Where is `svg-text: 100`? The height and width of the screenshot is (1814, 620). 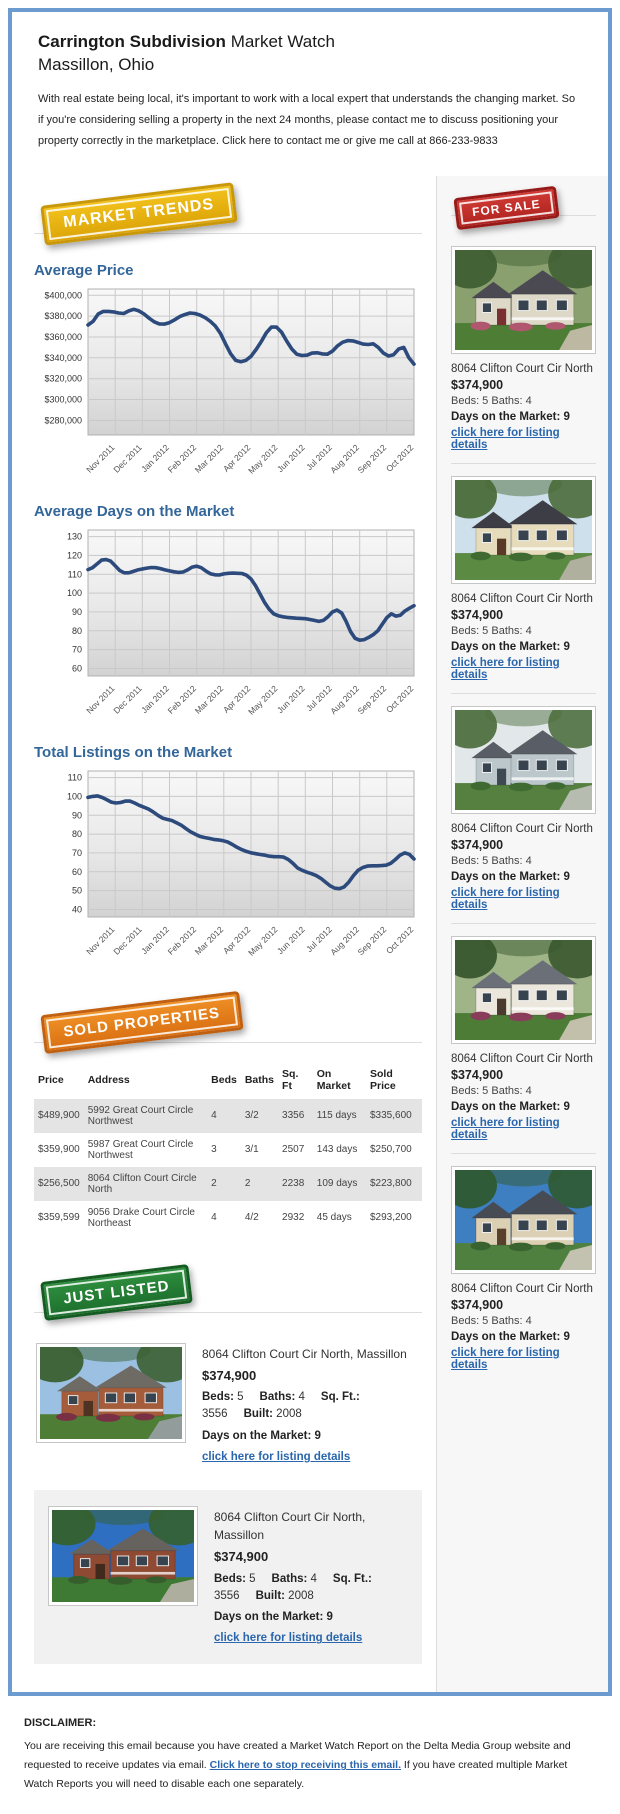
svg-text: 100 is located at coordinates (74, 796).